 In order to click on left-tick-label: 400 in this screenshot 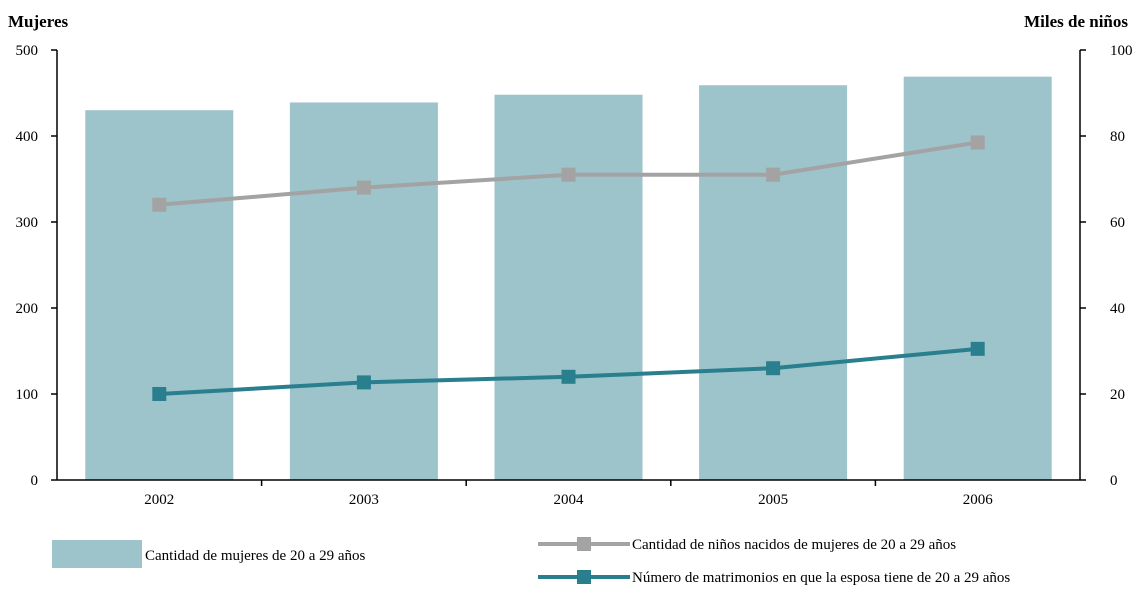, I will do `click(27, 137)`.